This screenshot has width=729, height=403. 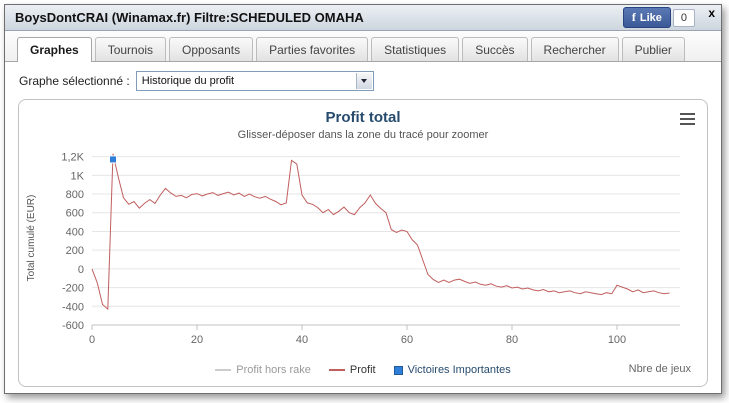 I want to click on y-tick-label: 600, so click(x=75, y=214).